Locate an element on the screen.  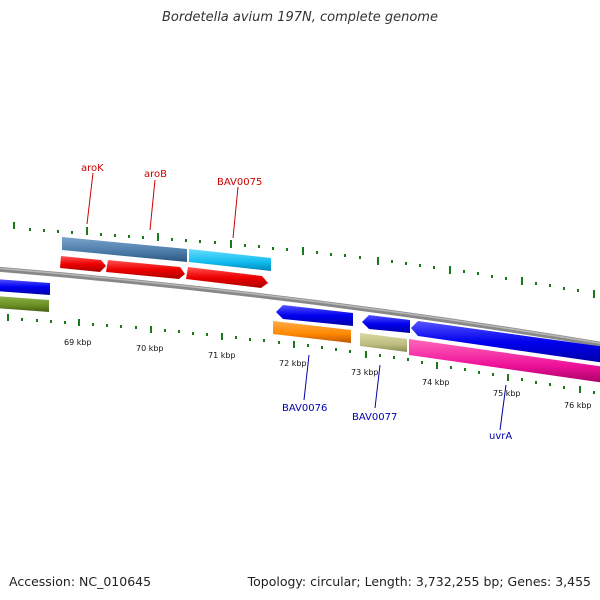
lower-tick-track is located at coordinates (301, 354).